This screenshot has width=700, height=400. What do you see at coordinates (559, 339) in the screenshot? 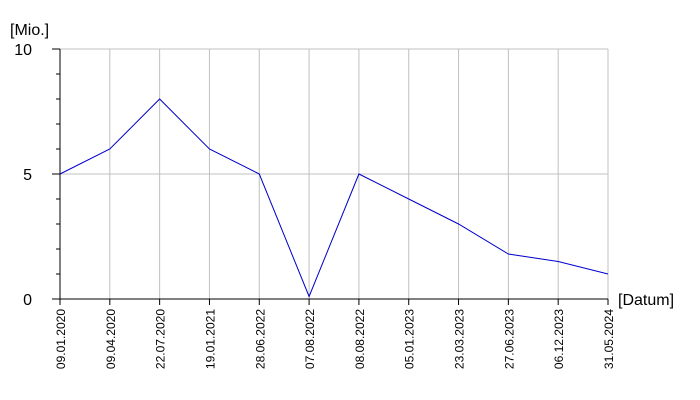
I see `x-tick-label: 06.12.2023` at bounding box center [559, 339].